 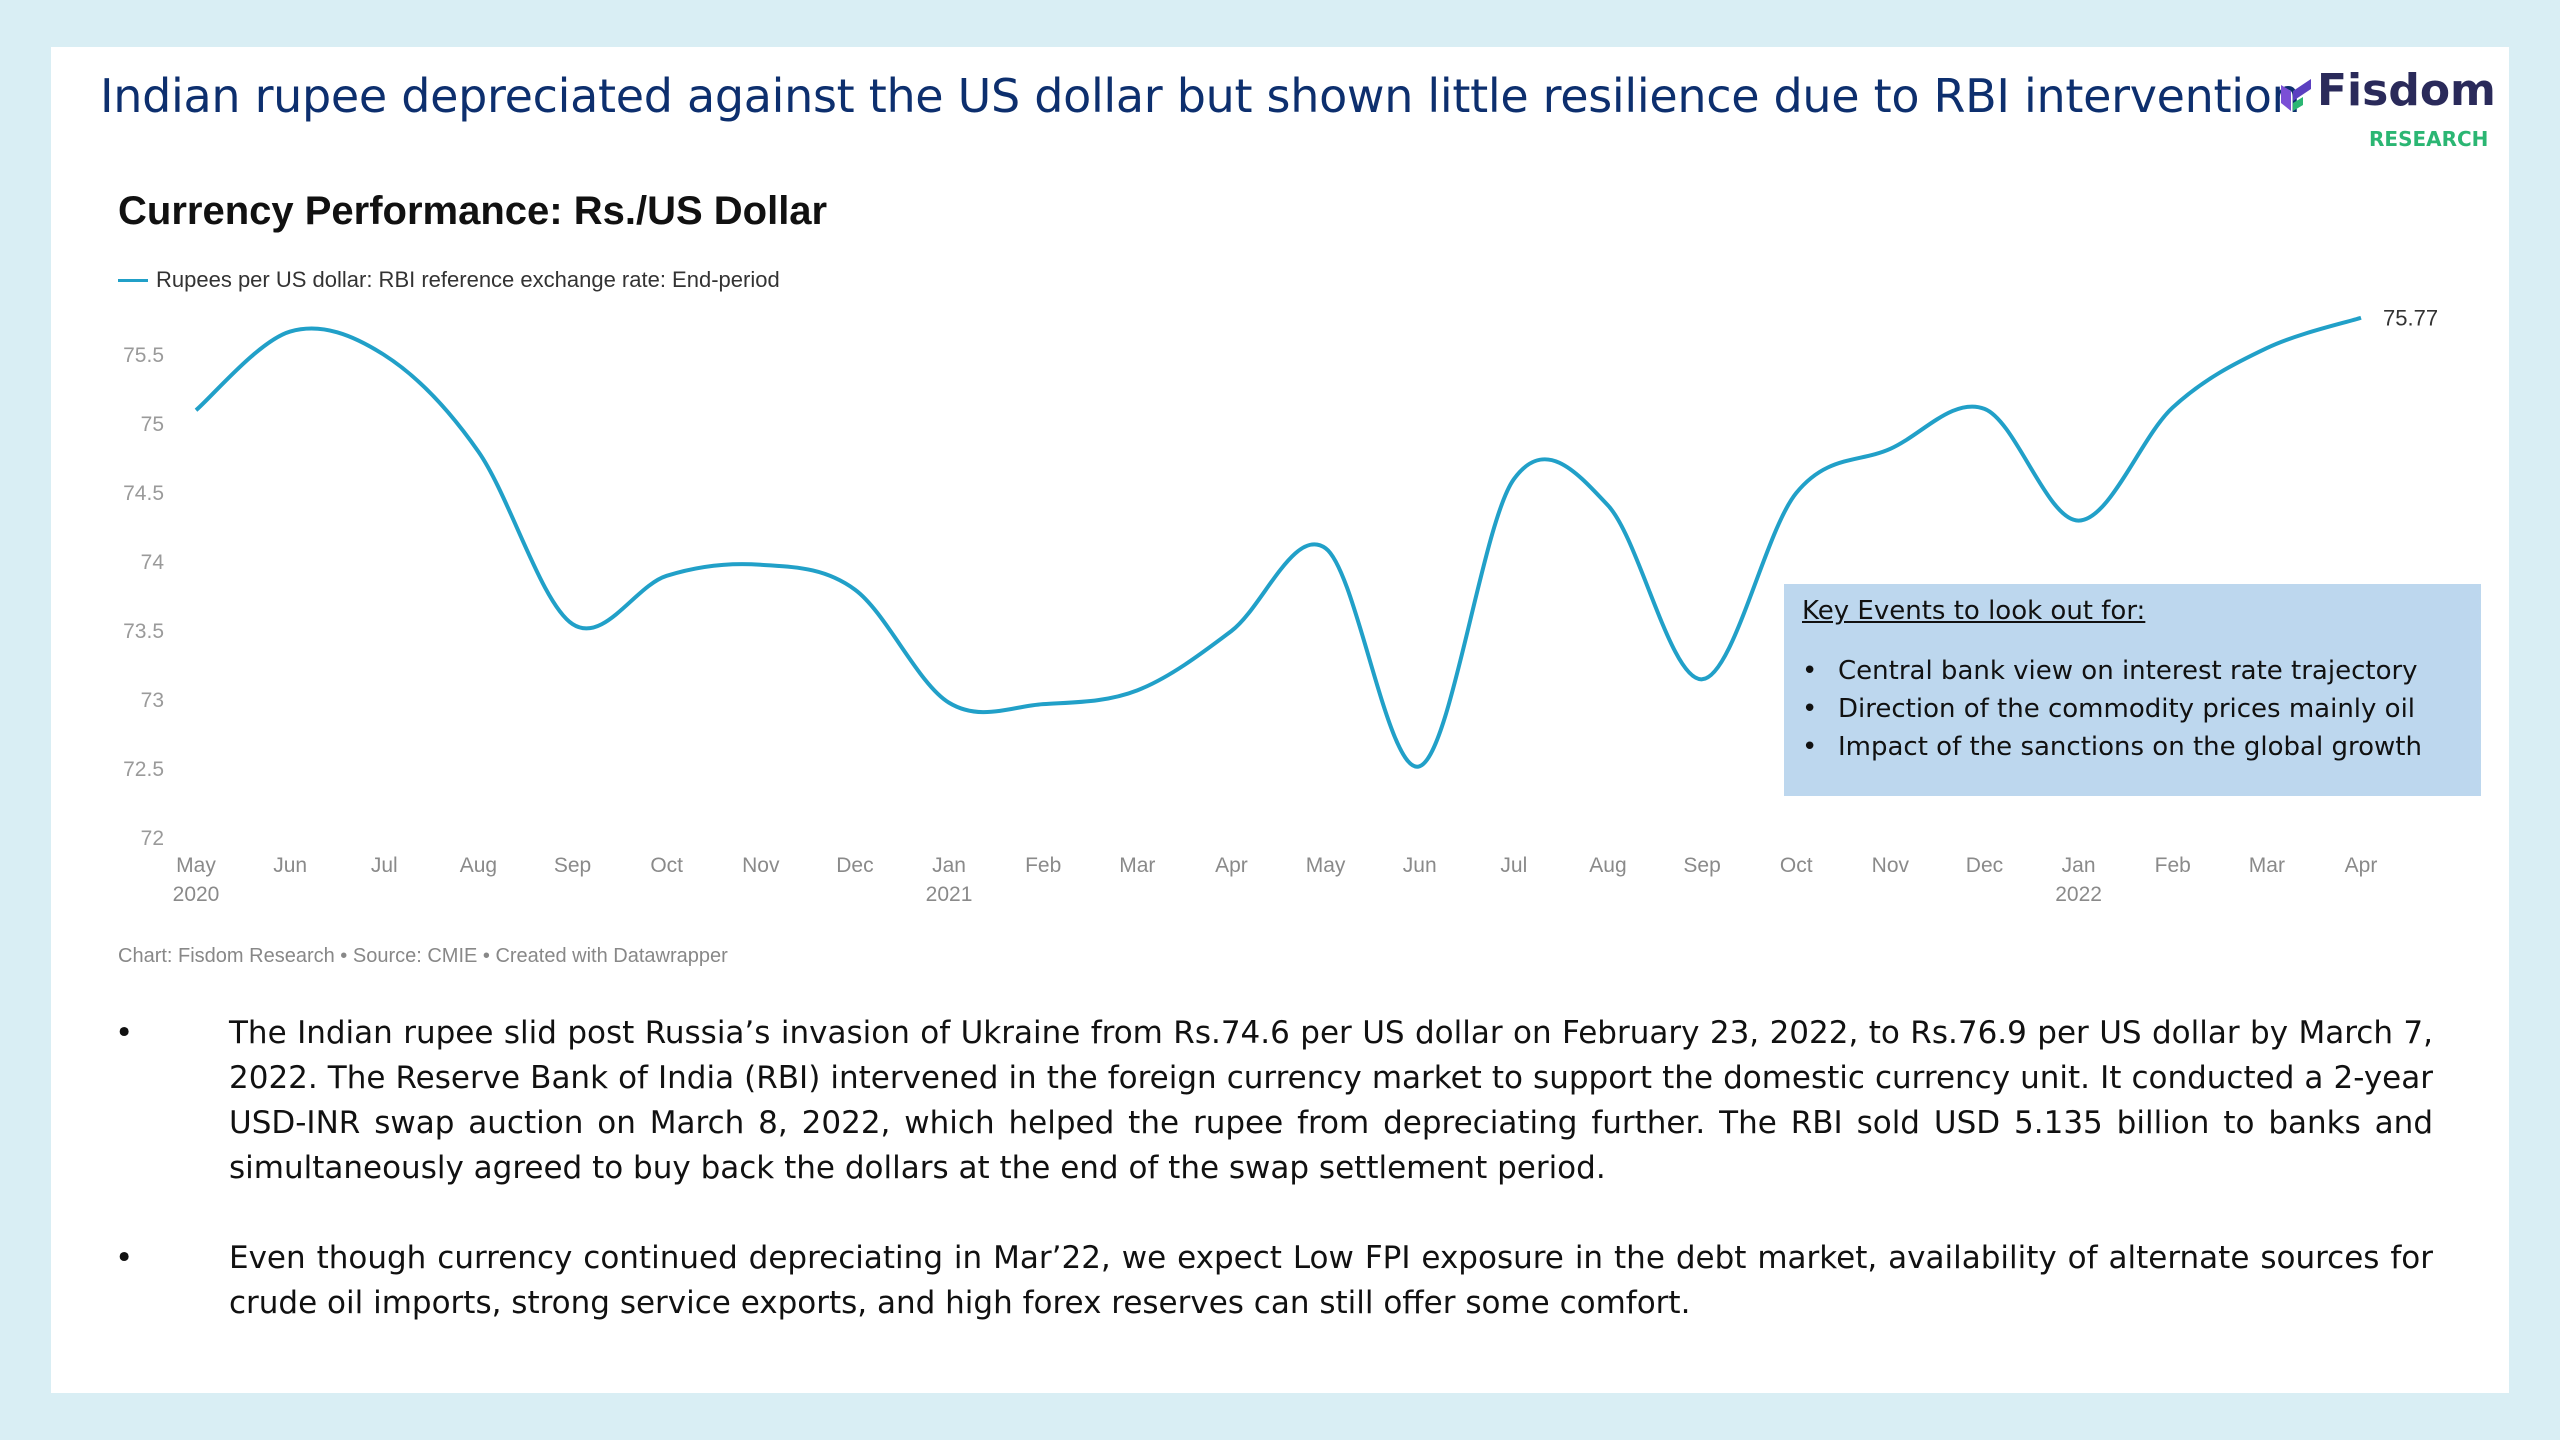 What do you see at coordinates (2429, 139) in the screenshot?
I see `logo-subtitle: RESEARCH` at bounding box center [2429, 139].